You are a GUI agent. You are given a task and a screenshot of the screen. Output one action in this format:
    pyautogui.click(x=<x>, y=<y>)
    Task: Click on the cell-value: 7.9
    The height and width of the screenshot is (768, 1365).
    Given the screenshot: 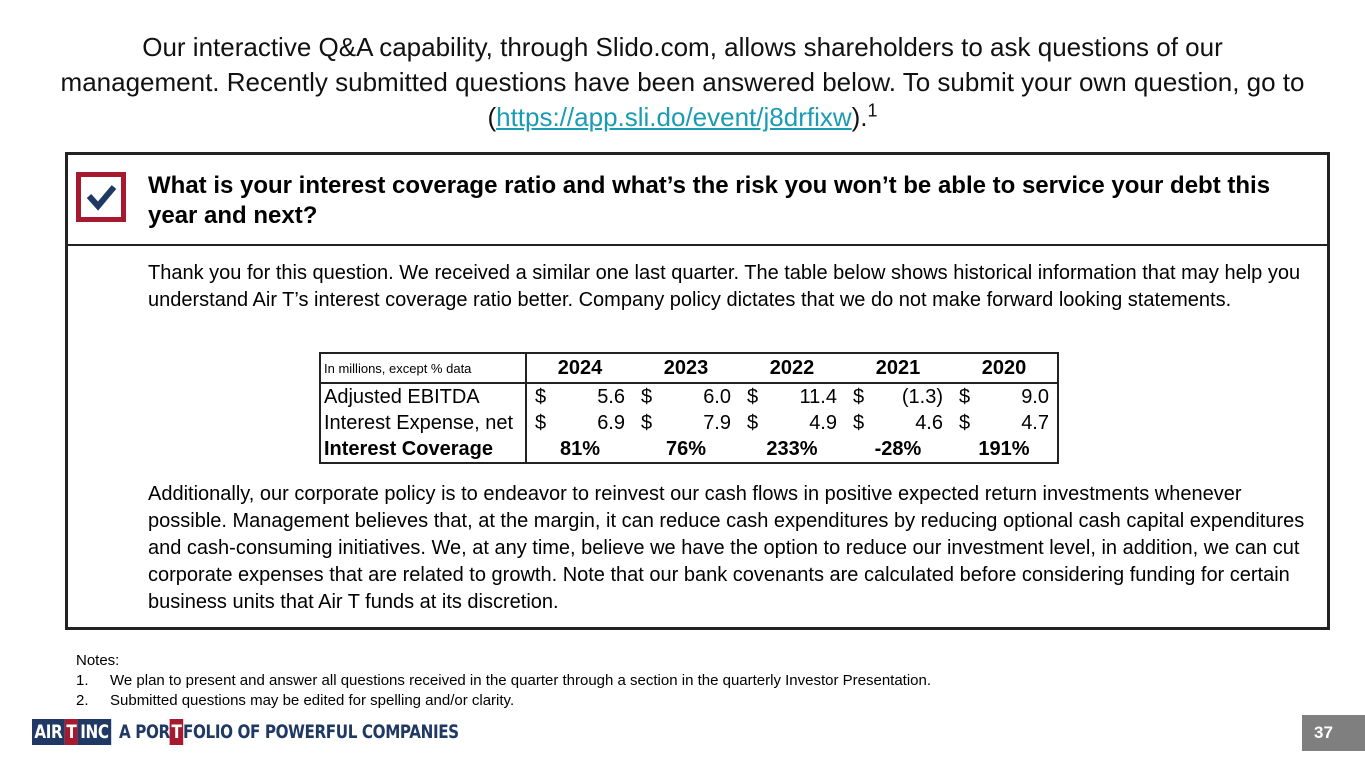 What is the action you would take?
    pyautogui.click(x=717, y=422)
    